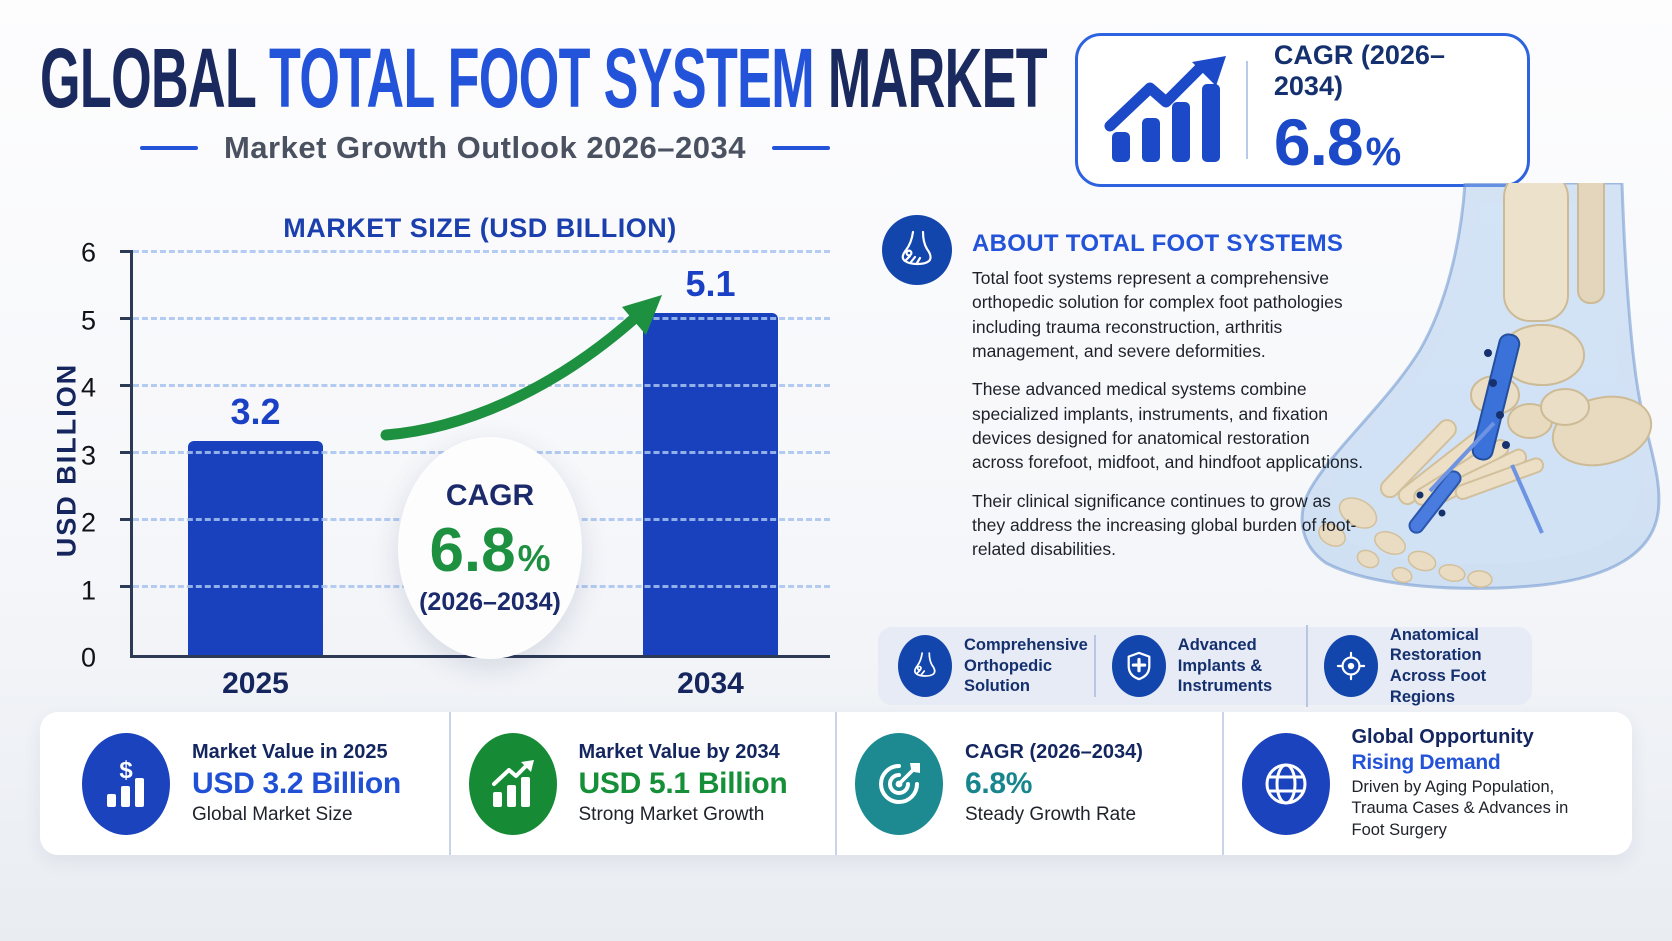  What do you see at coordinates (88, 590) in the screenshot?
I see `y-tick-label: 1` at bounding box center [88, 590].